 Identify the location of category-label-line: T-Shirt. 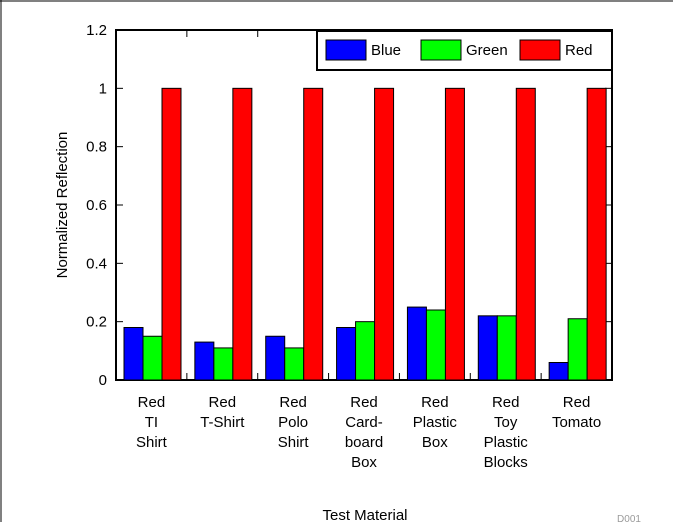
(222, 422).